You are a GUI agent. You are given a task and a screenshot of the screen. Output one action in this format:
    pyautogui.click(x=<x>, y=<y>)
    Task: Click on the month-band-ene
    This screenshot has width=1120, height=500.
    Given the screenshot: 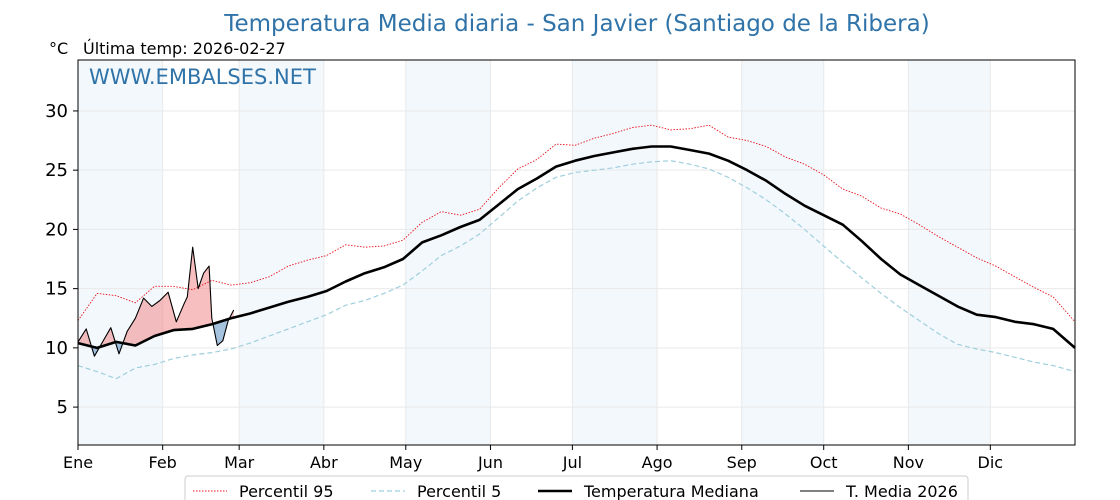 What is the action you would take?
    pyautogui.click(x=120, y=252)
    